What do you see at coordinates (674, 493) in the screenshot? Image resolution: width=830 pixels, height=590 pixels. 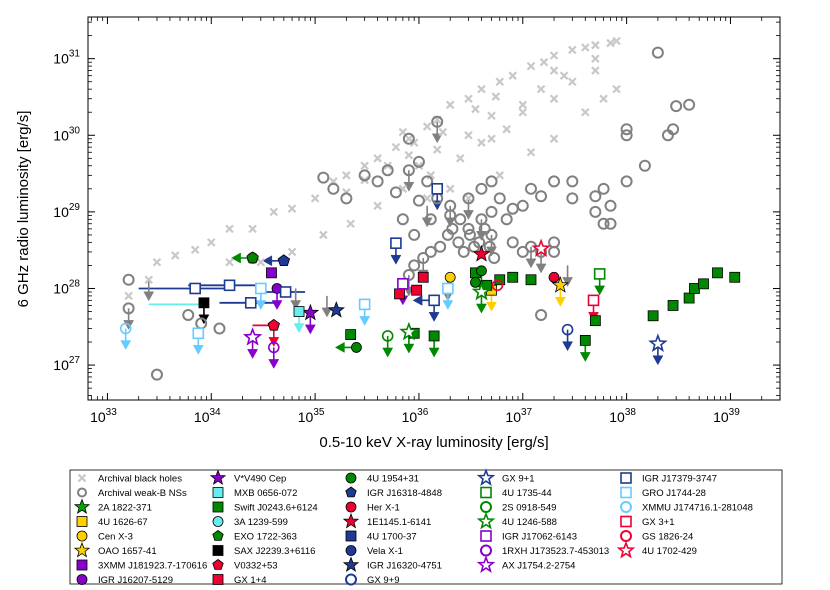 I see `legend-label: GRO J1744-28` at bounding box center [674, 493].